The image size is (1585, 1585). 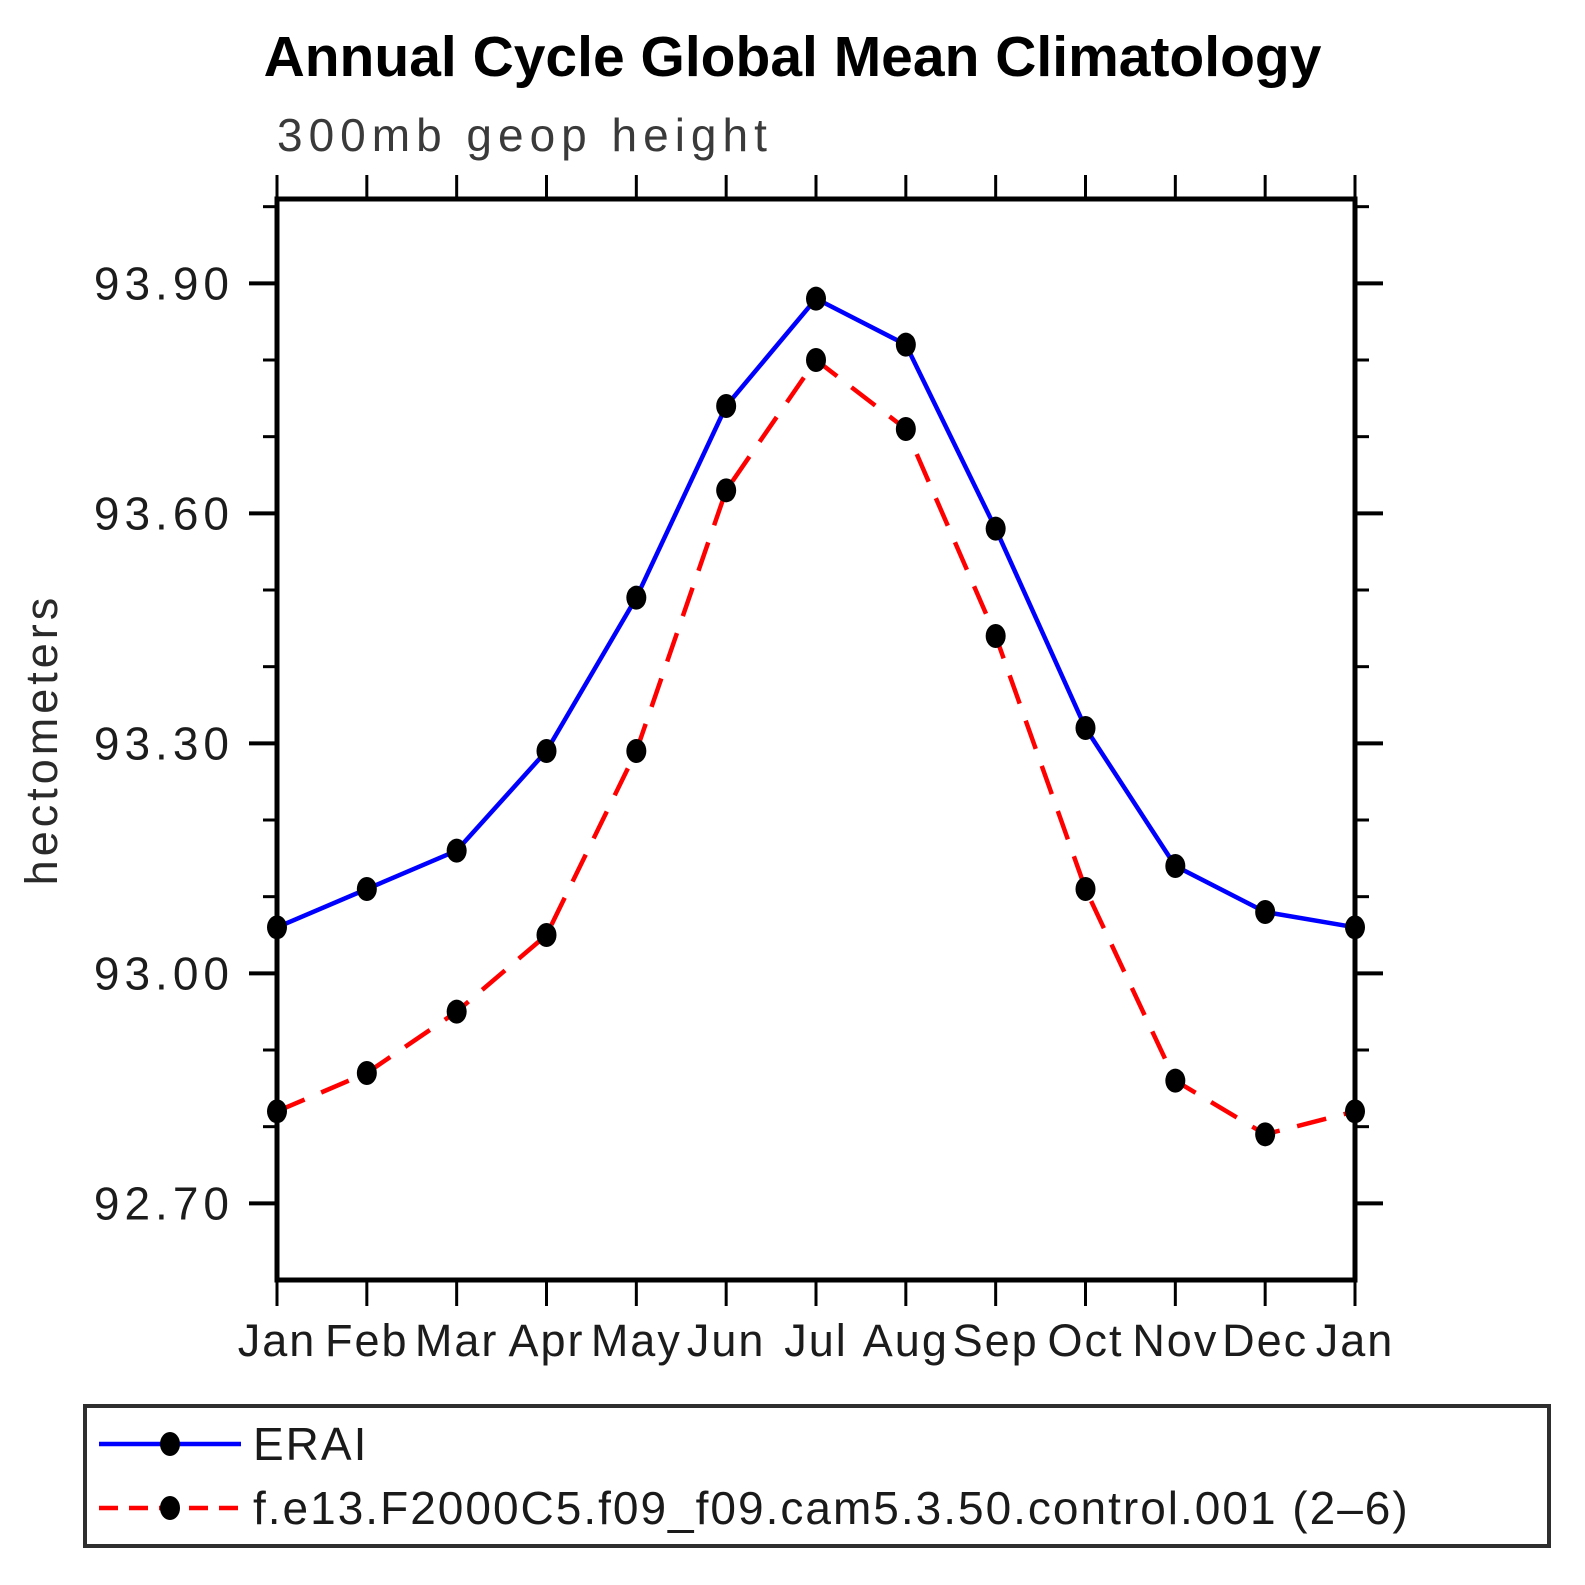 What do you see at coordinates (525, 135) in the screenshot?
I see `chart-subtitle: 300mb geop height` at bounding box center [525, 135].